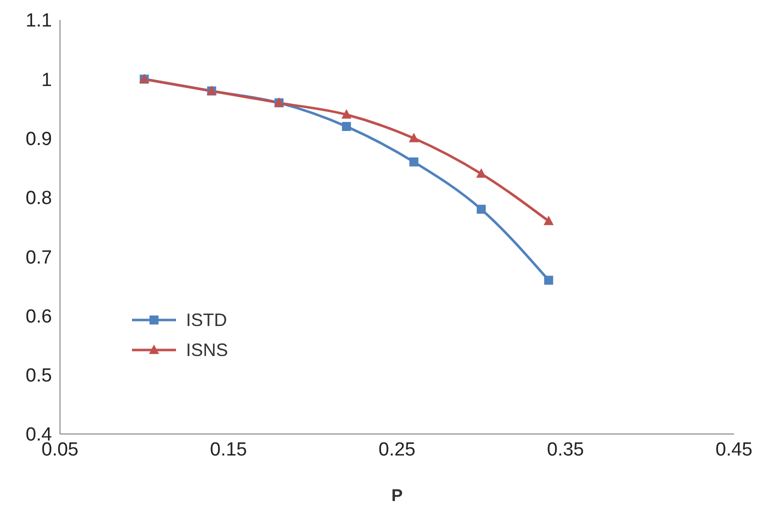 This screenshot has width=774, height=519. What do you see at coordinates (39, 317) in the screenshot?
I see `y-tick-label: 0.6` at bounding box center [39, 317].